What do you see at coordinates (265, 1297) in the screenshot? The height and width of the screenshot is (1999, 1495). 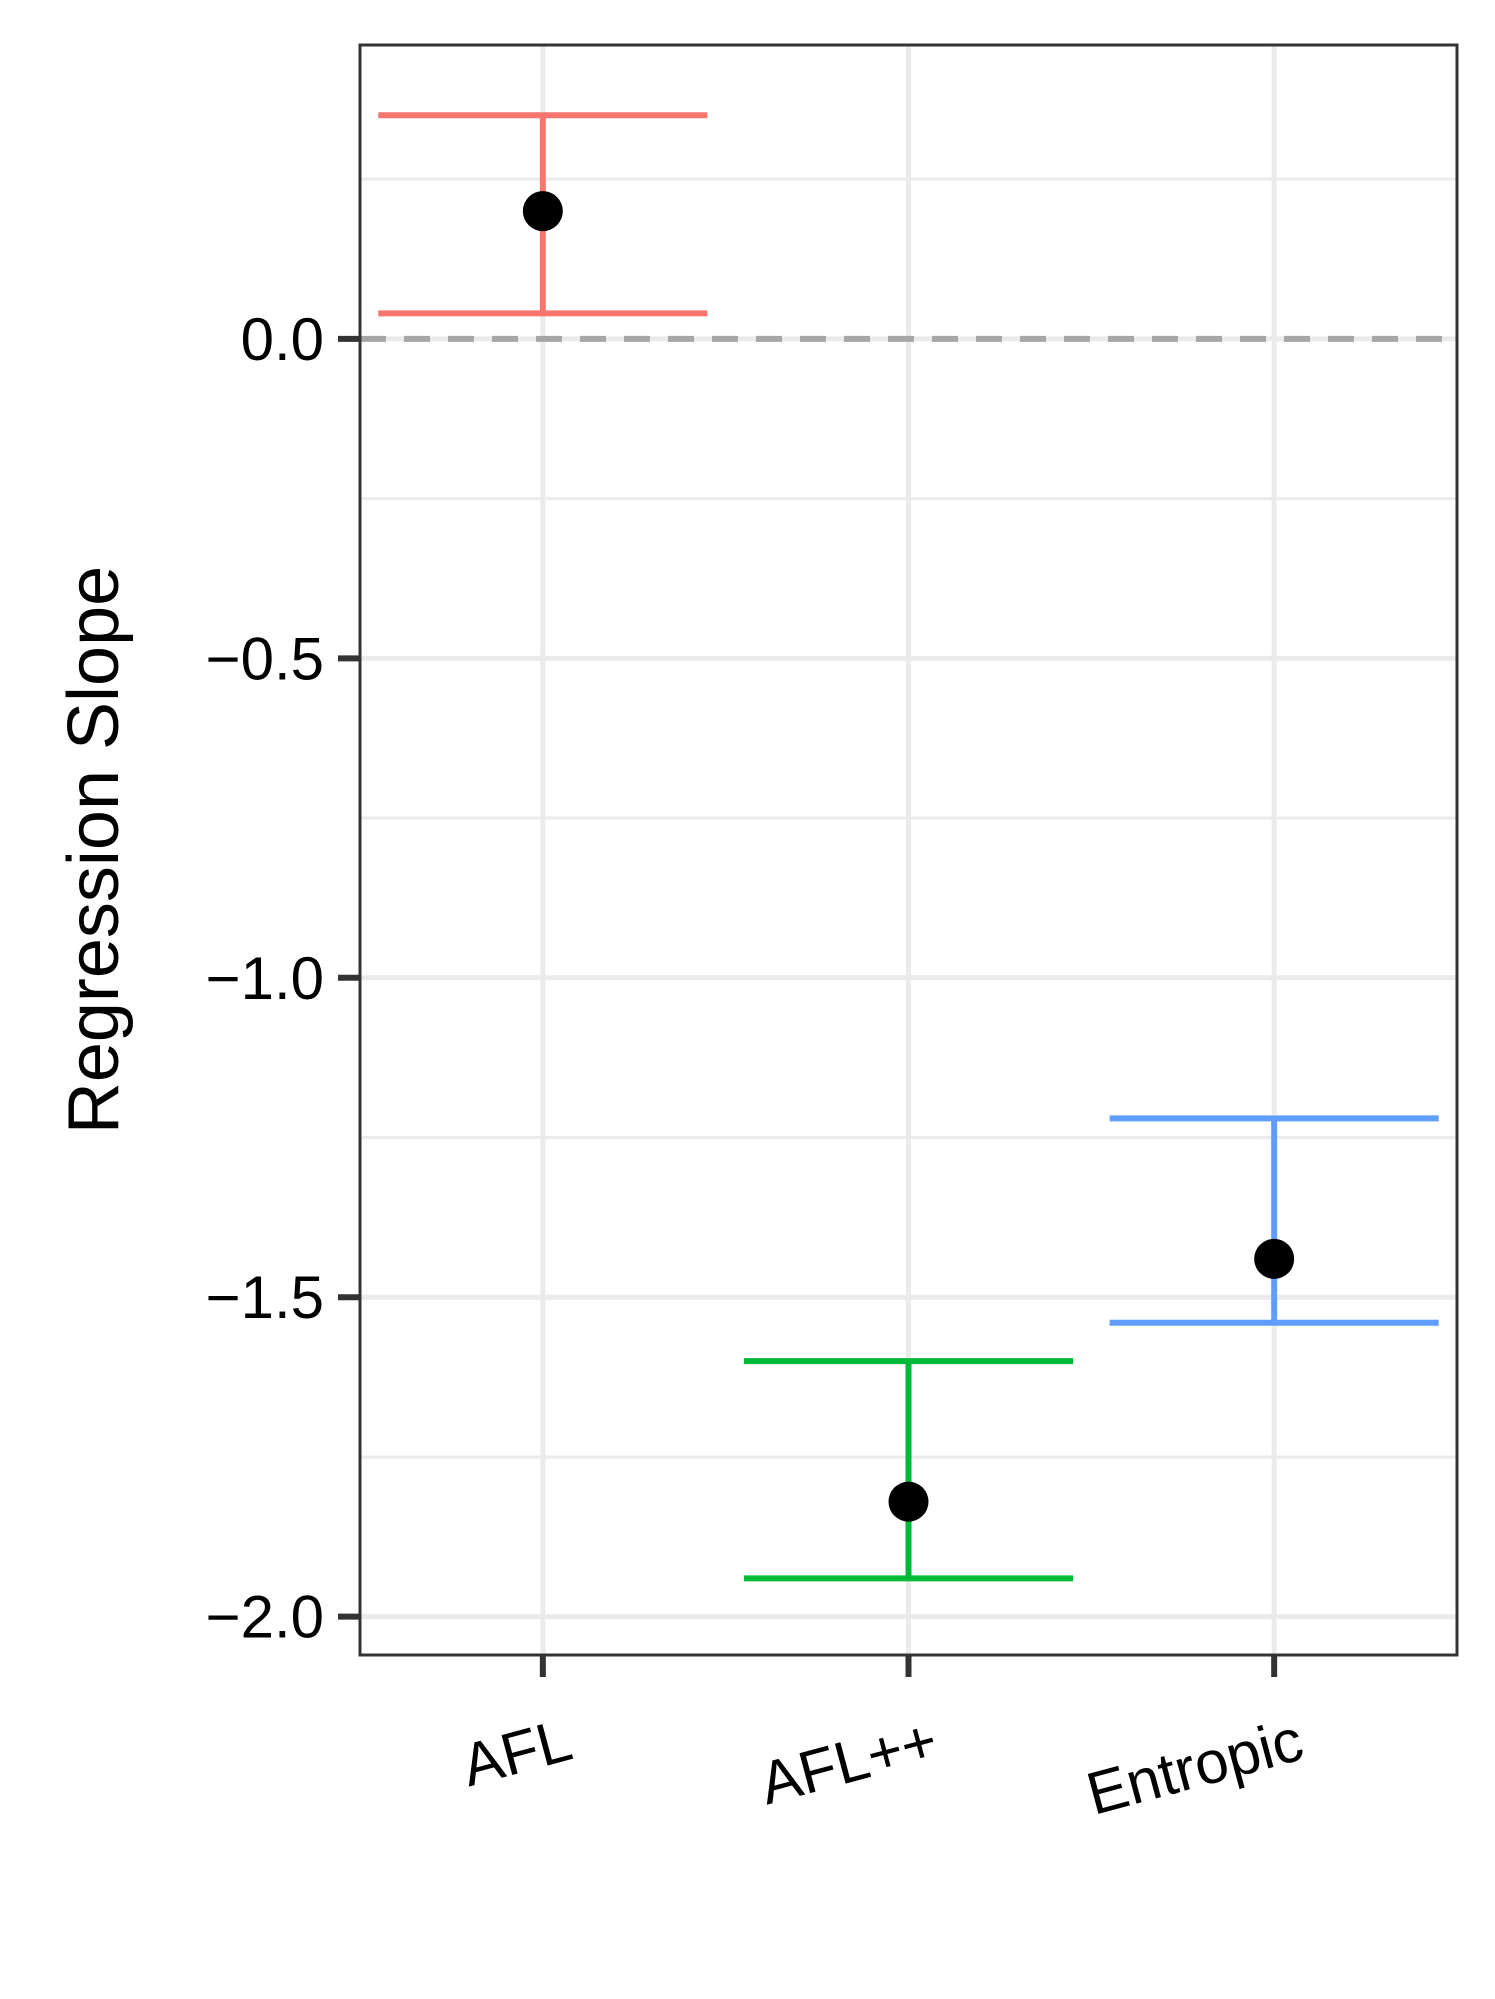 I see `y-tick-label: −1.5` at bounding box center [265, 1297].